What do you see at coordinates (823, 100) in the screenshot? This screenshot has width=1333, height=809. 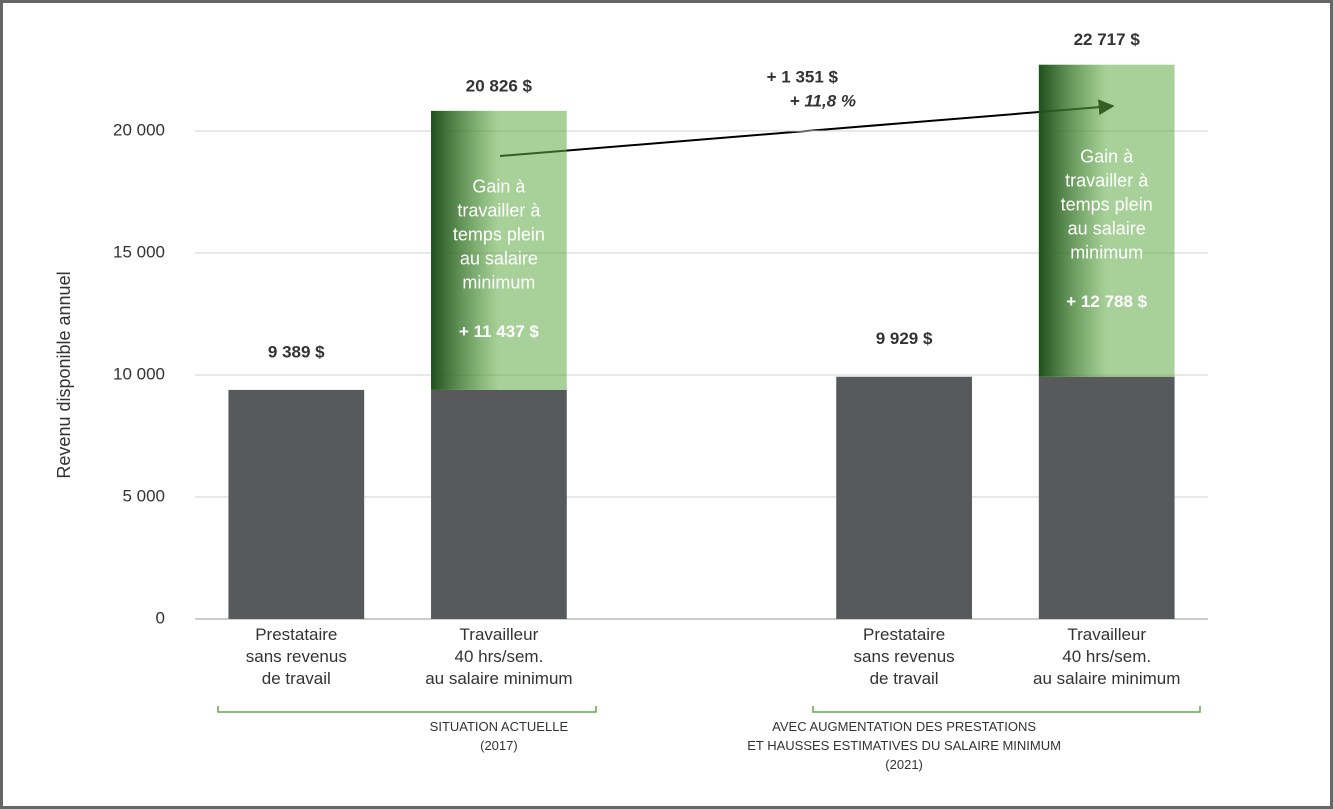 I see `annotation: + 11,8 %` at bounding box center [823, 100].